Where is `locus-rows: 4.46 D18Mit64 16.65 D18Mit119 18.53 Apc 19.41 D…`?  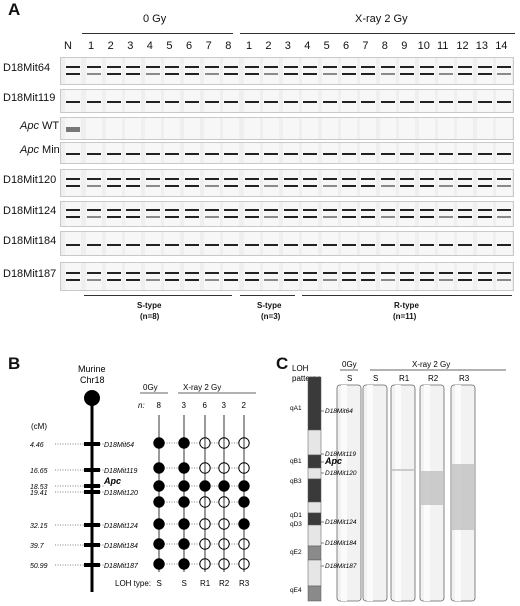 locus-rows: 4.46 D18Mit64 16.65 D18Mit119 18.53 Apc 19.41 D… is located at coordinates (140, 493).